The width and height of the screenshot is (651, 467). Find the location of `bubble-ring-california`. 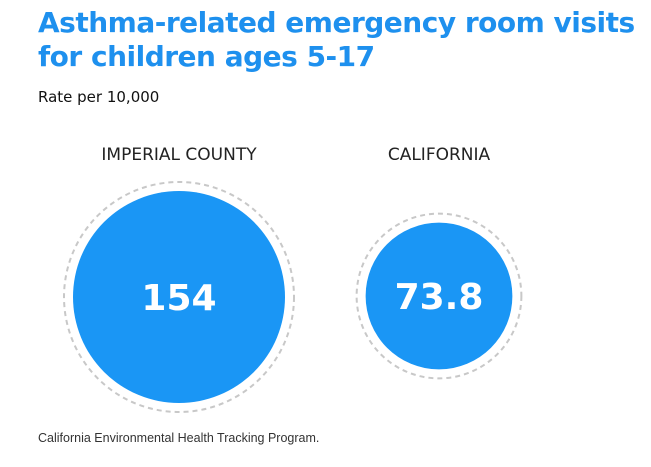

bubble-ring-california is located at coordinates (439, 296).